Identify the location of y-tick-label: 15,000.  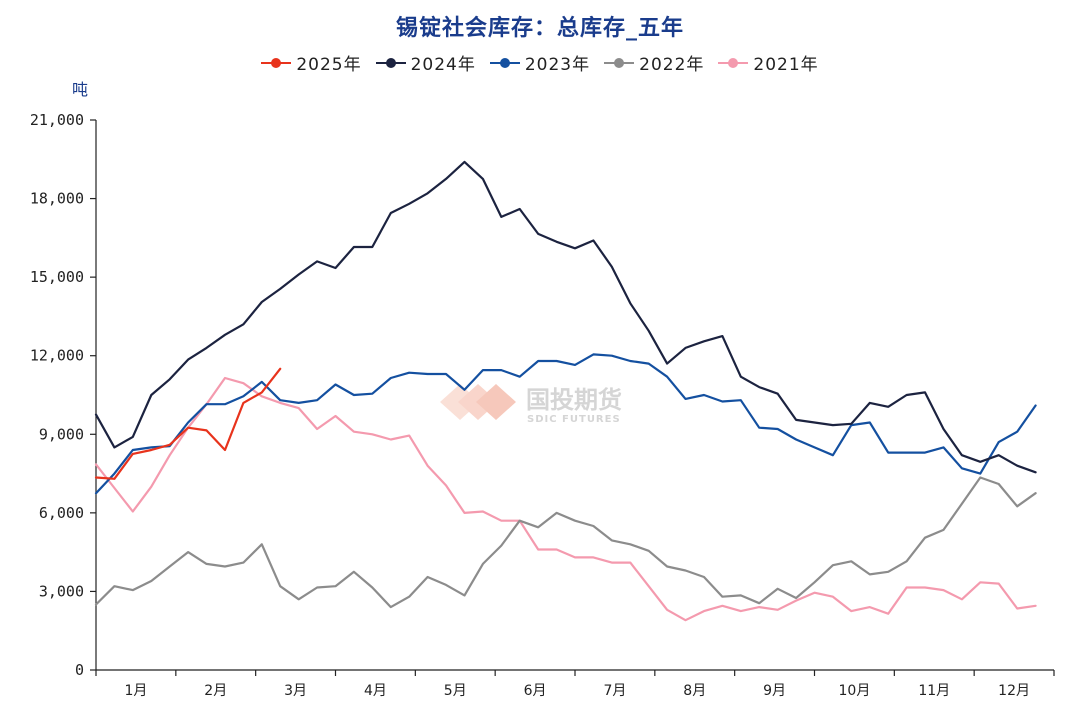
(57, 277).